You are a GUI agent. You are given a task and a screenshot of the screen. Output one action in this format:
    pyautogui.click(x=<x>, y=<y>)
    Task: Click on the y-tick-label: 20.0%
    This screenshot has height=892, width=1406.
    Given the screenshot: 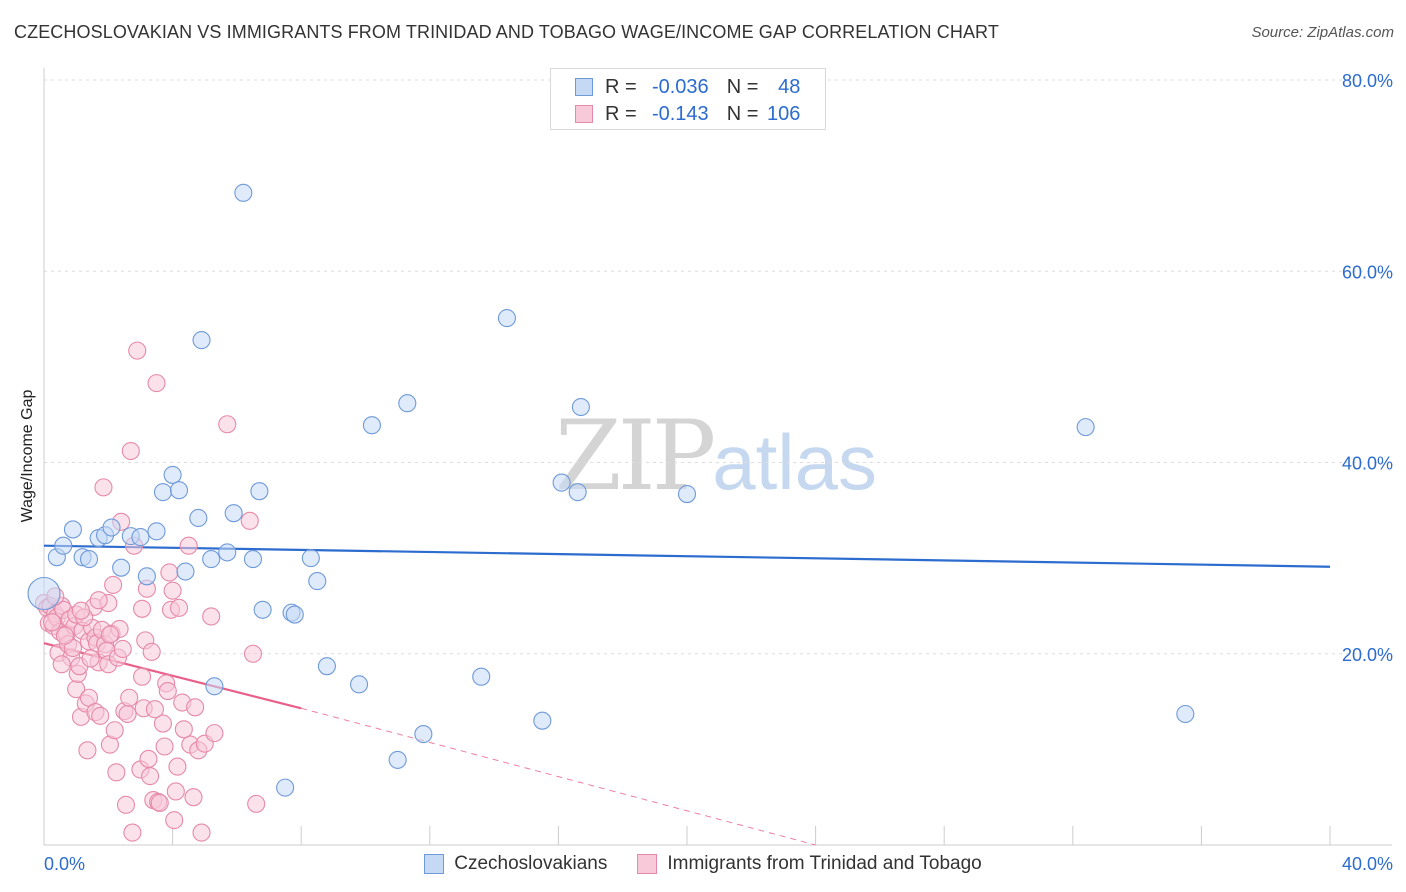 What is the action you would take?
    pyautogui.click(x=1367, y=655)
    